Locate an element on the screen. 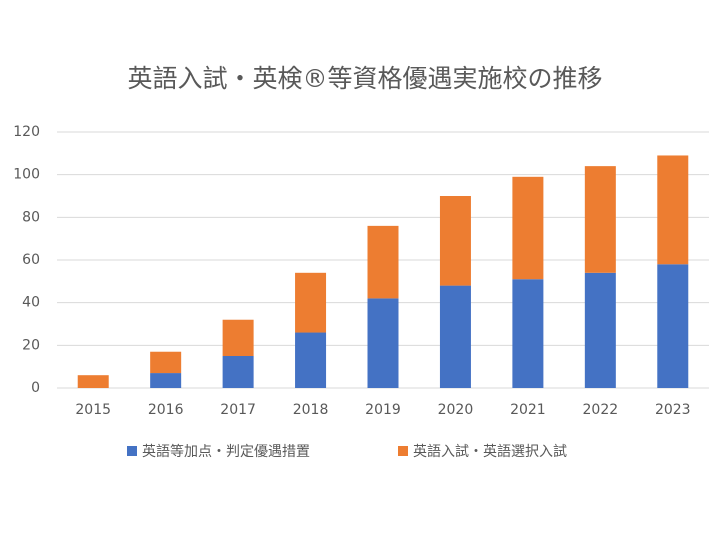 This screenshot has height=536, width=720. y-tick-label: 100 is located at coordinates (26, 175).